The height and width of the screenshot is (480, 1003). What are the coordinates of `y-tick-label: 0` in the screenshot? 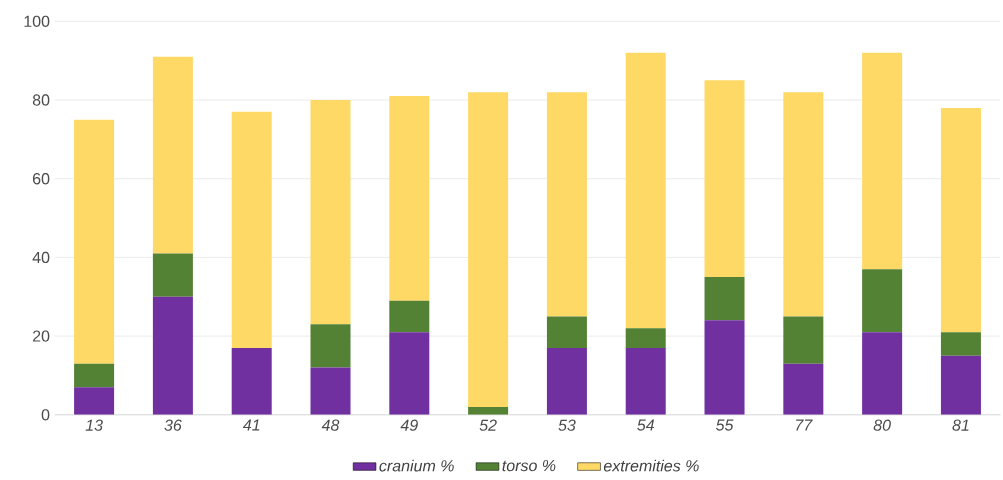 It's located at (45, 415).